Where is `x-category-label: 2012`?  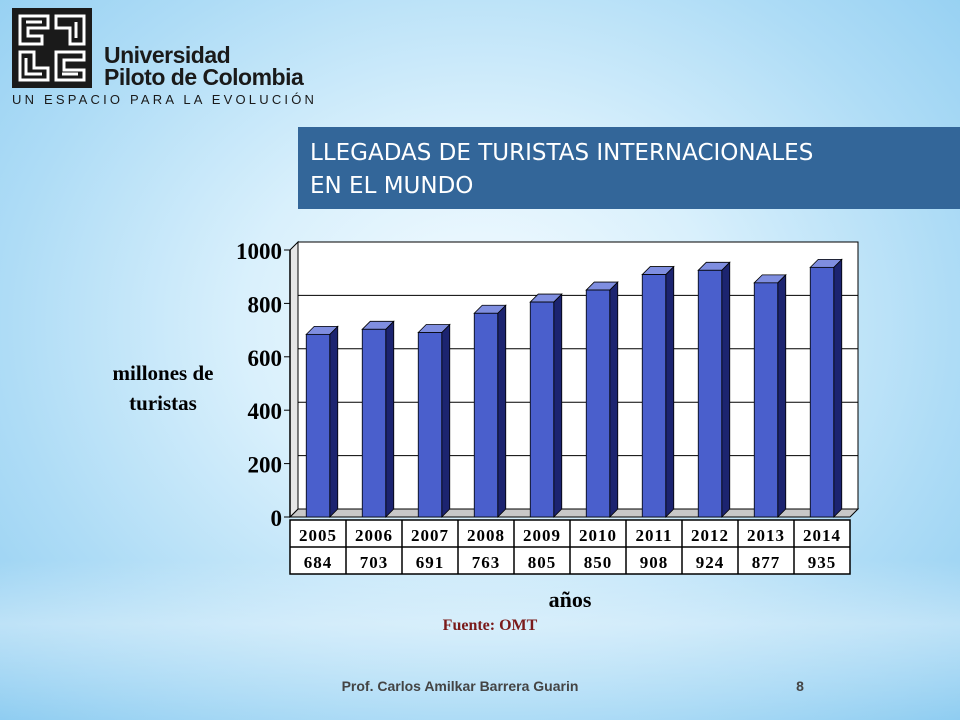
x-category-label: 2012 is located at coordinates (710, 535).